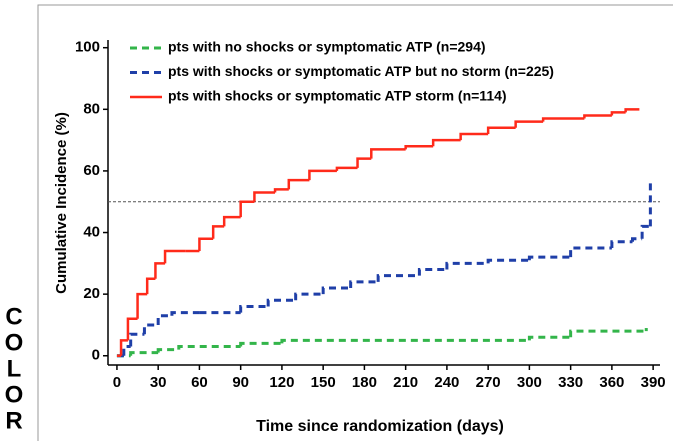 The width and height of the screenshot is (673, 441). Describe the element at coordinates (364, 382) in the screenshot. I see `x-tick-label: 180` at that location.